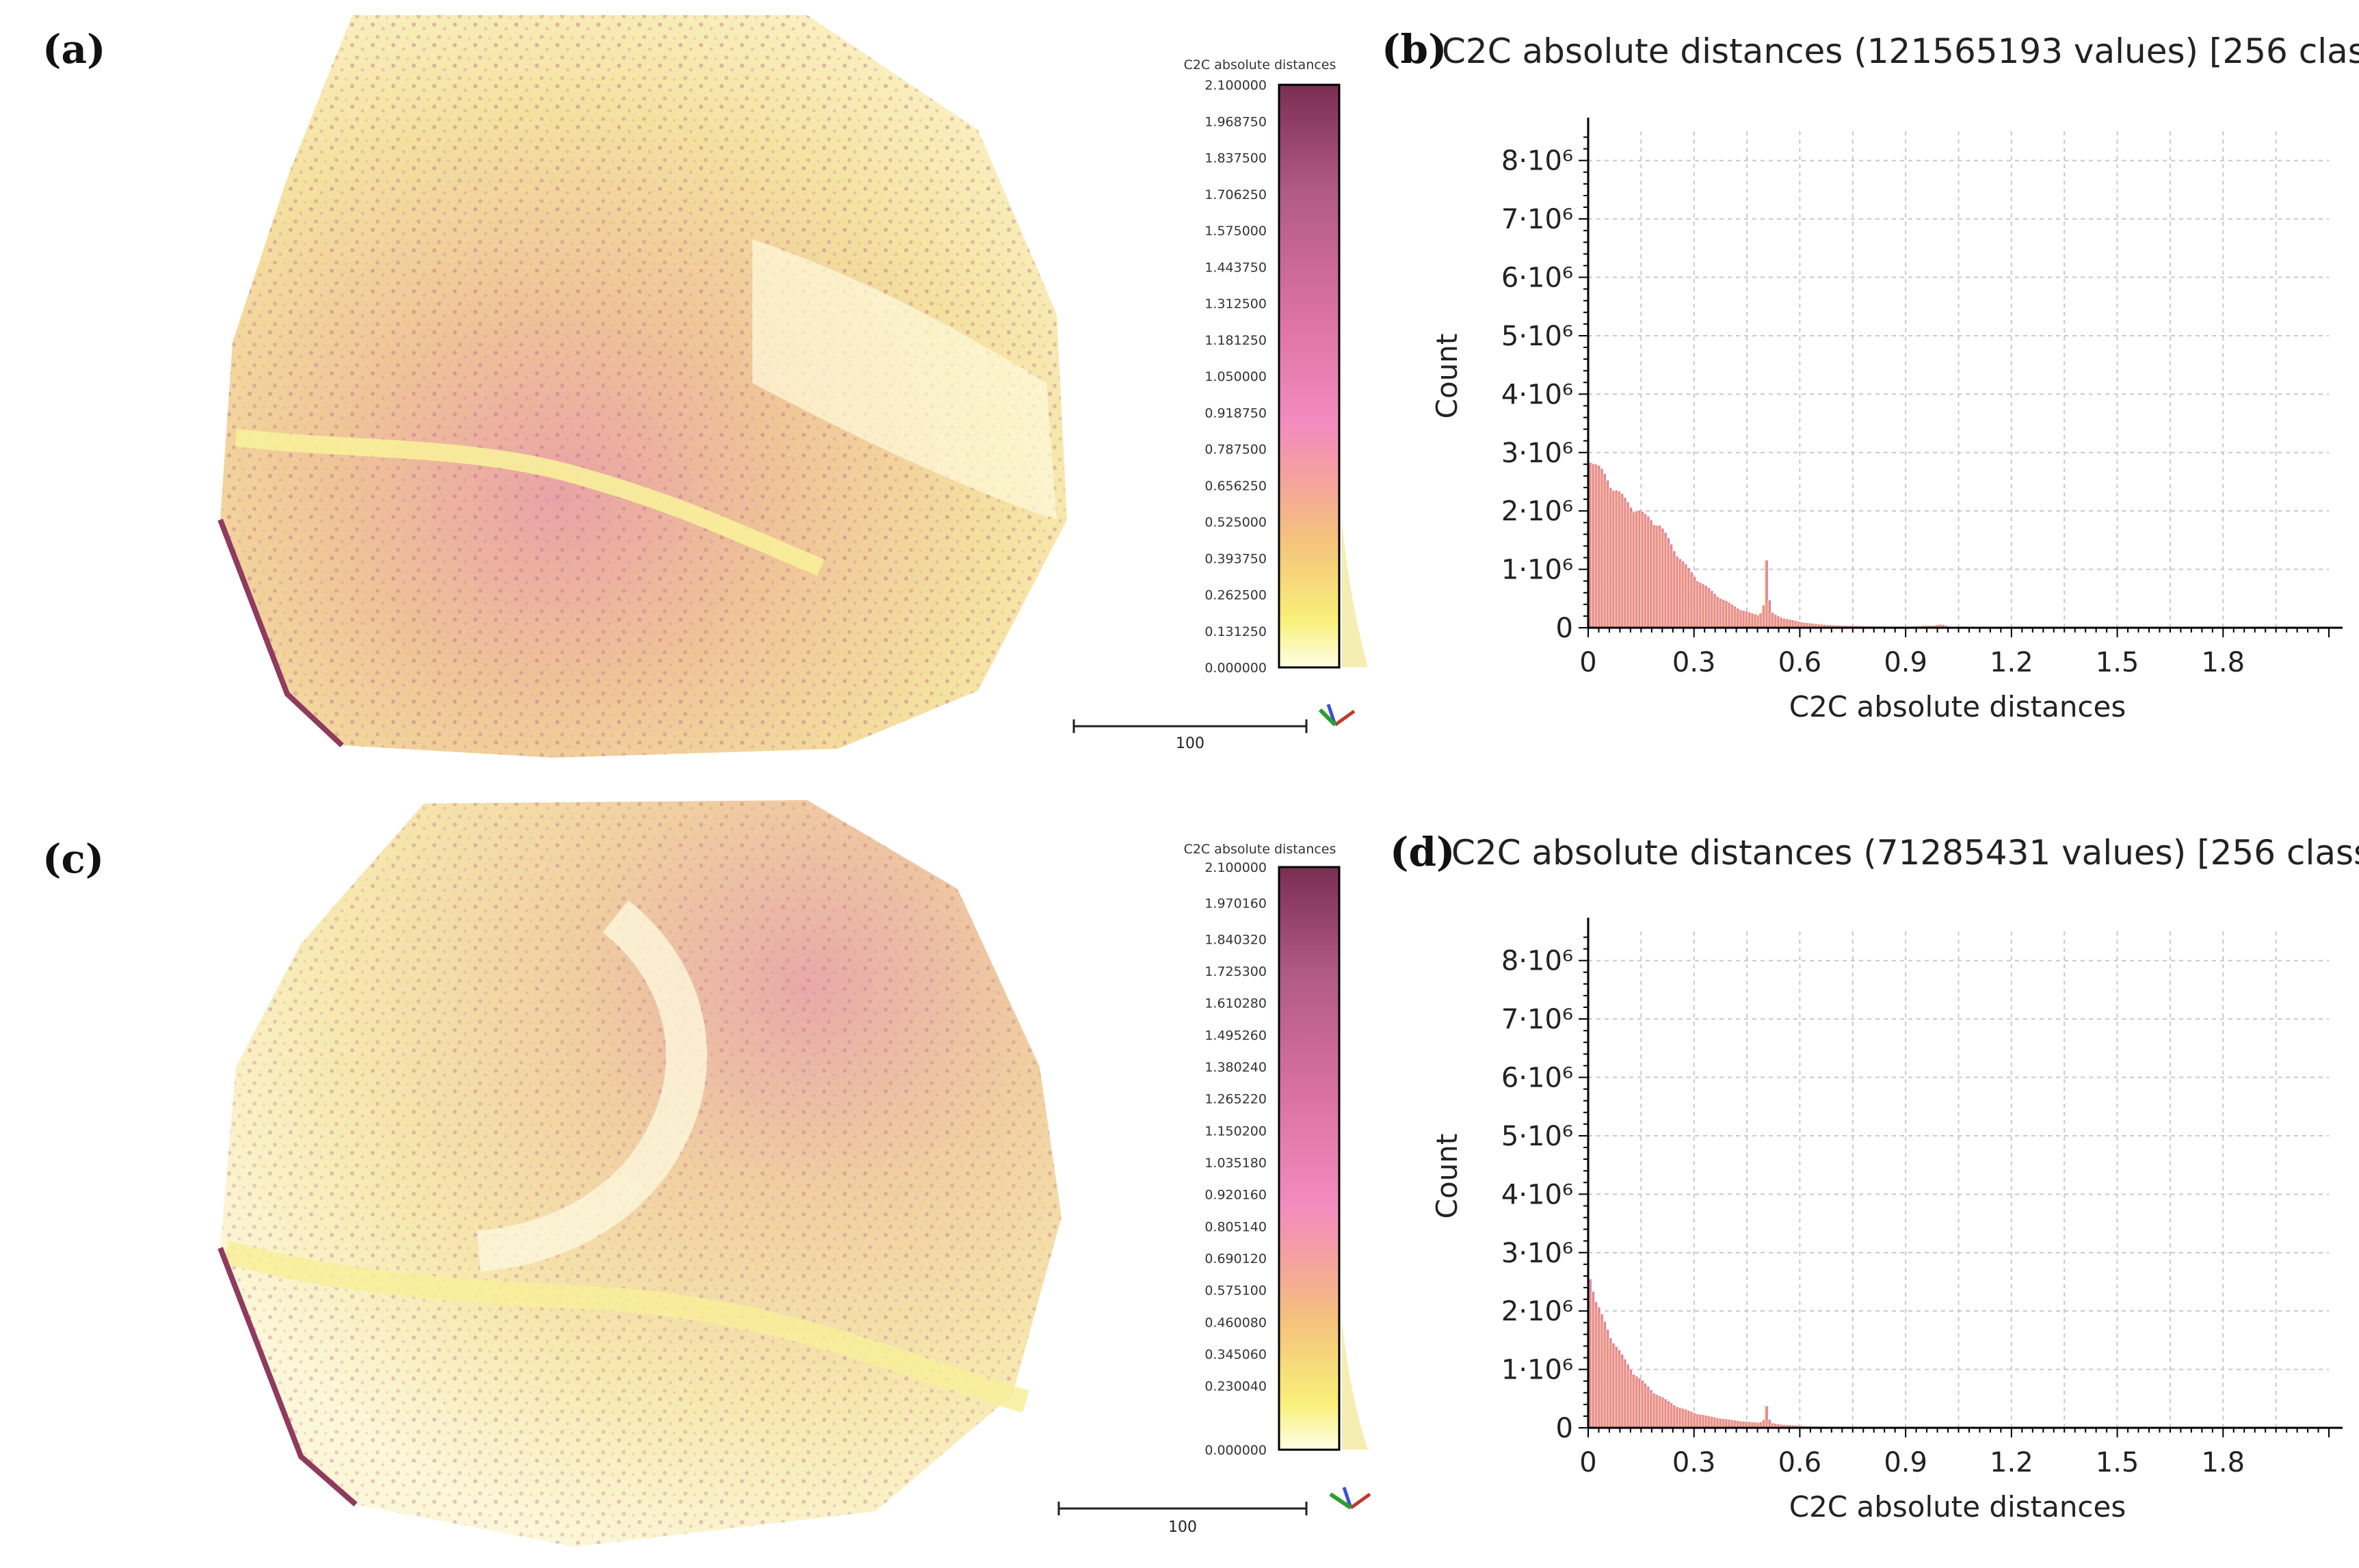  I want to click on colorbar-ramp-a, so click(1309, 376).